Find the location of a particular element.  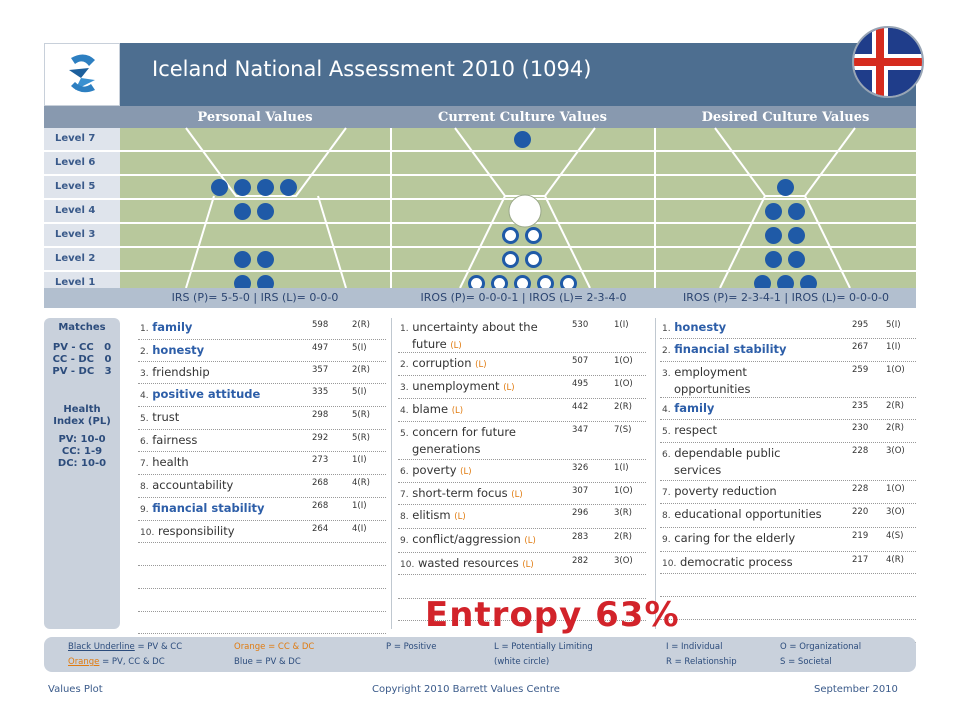

item-votes: 598 is located at coordinates (320, 325).